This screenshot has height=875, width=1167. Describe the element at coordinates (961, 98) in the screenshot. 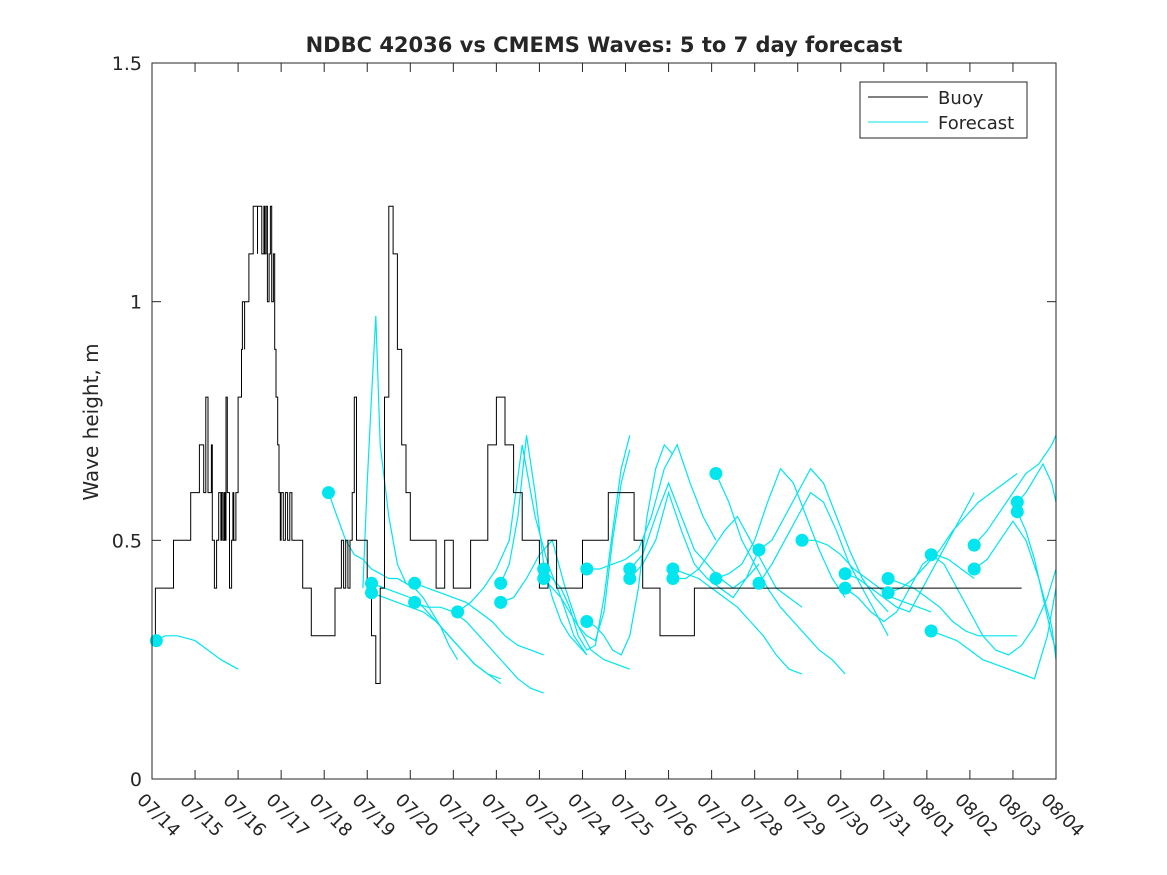

I see `legend-label-buoy: Buoy` at that location.